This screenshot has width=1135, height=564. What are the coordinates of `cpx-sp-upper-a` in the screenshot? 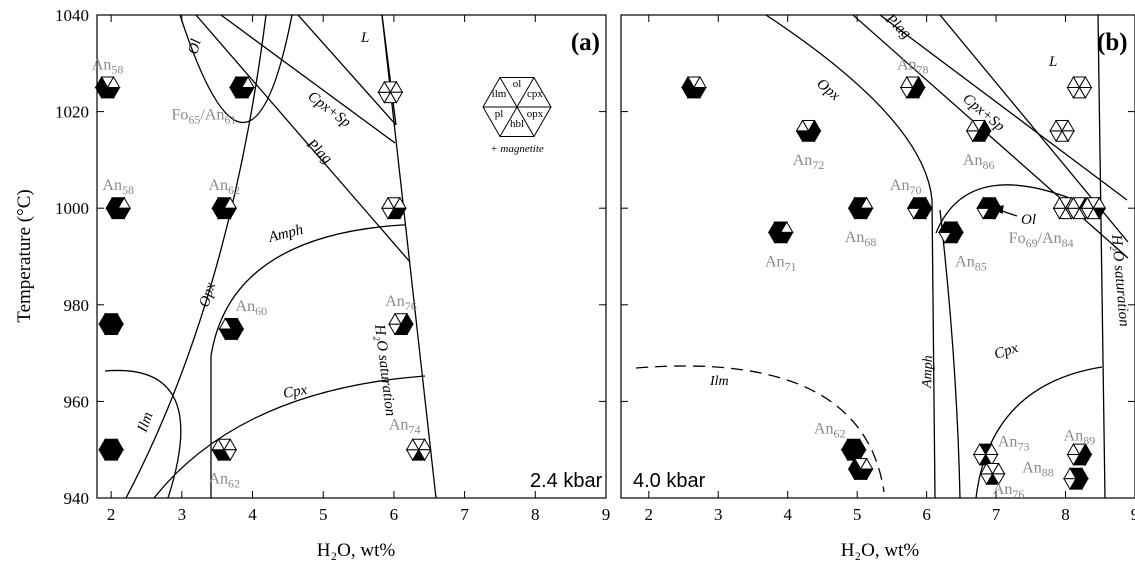 It's located at (347, 70).